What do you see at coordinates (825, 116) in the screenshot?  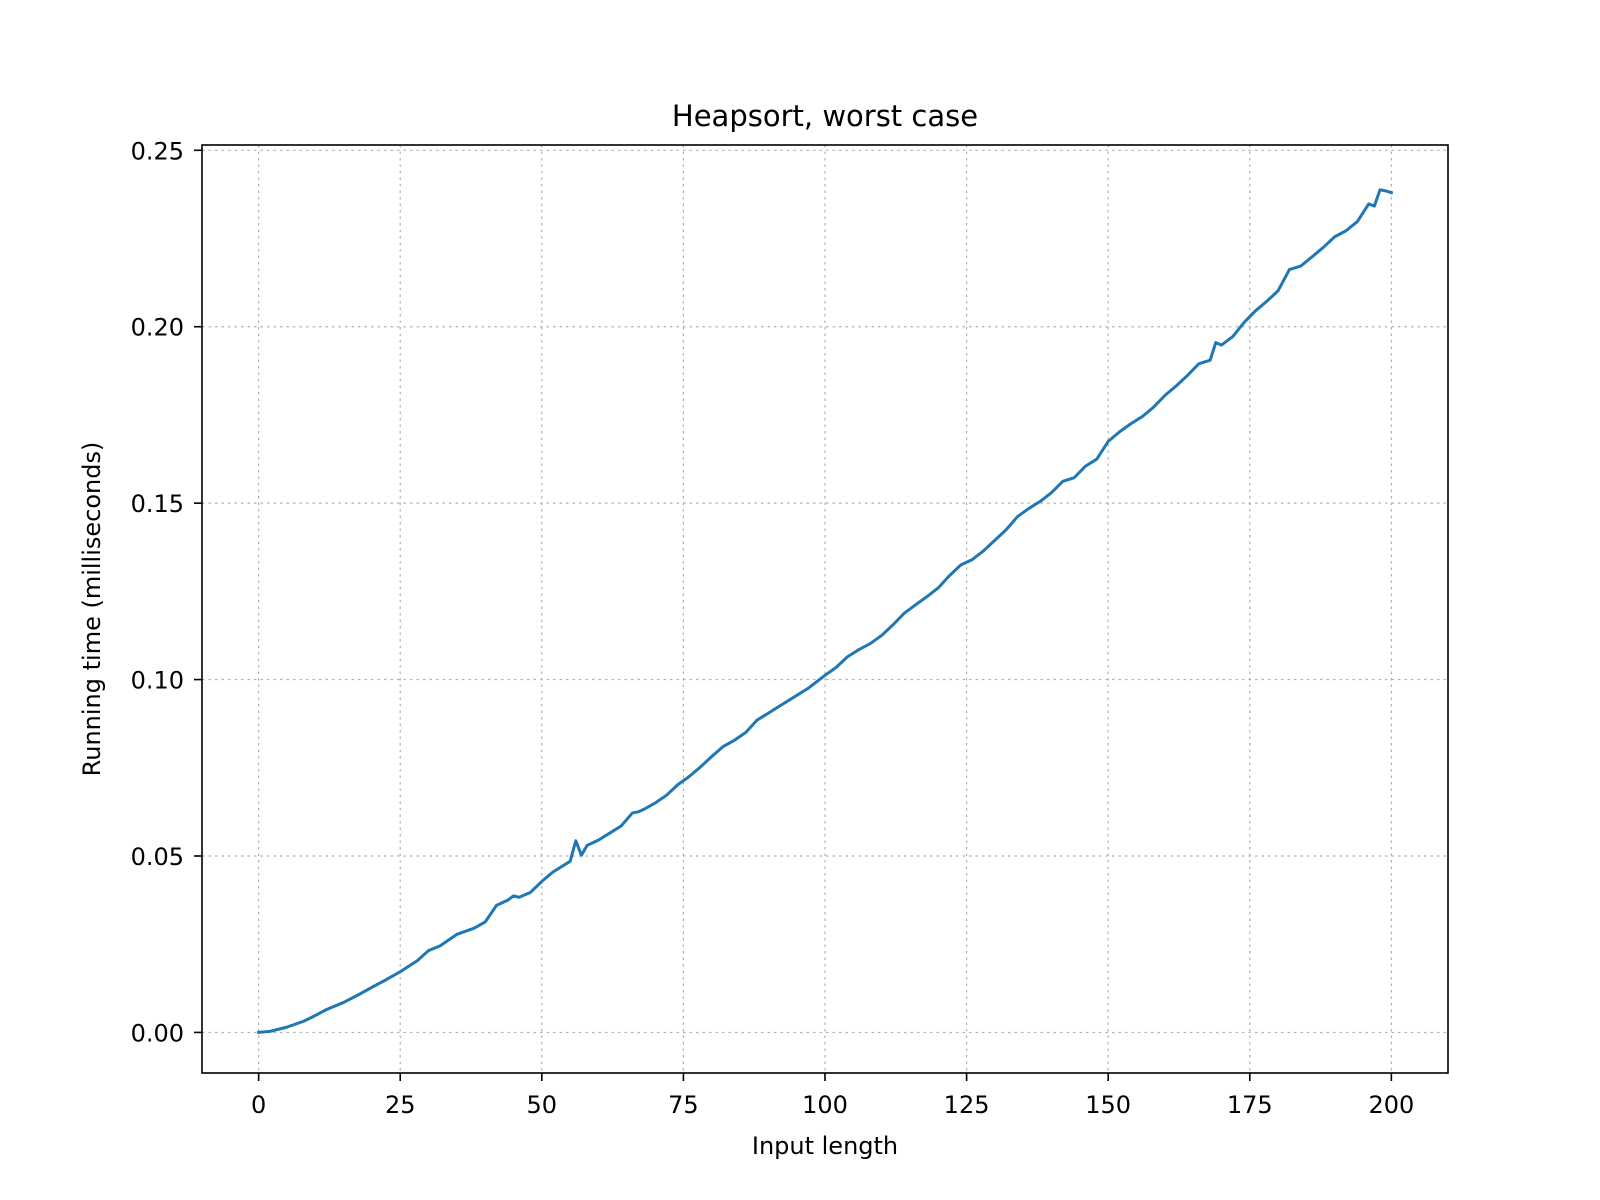 I see `chart-title: Heapsort, worst case` at bounding box center [825, 116].